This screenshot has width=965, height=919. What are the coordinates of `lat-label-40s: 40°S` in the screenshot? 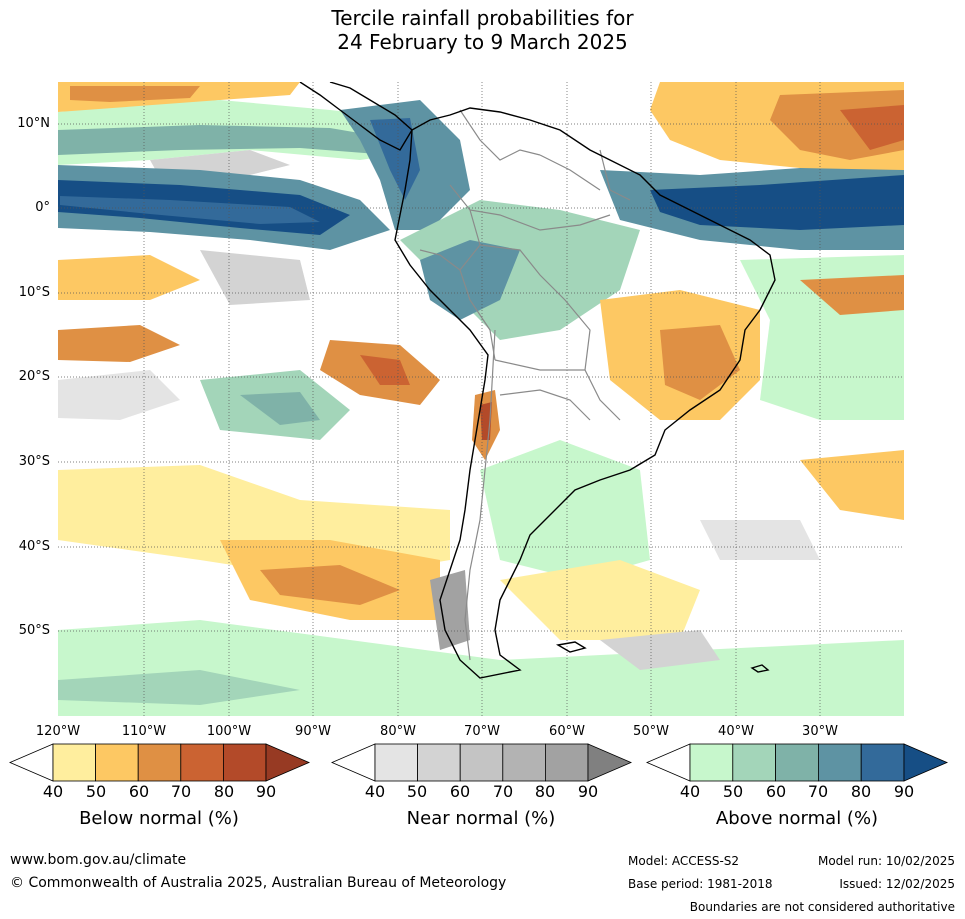 It's located at (34, 546).